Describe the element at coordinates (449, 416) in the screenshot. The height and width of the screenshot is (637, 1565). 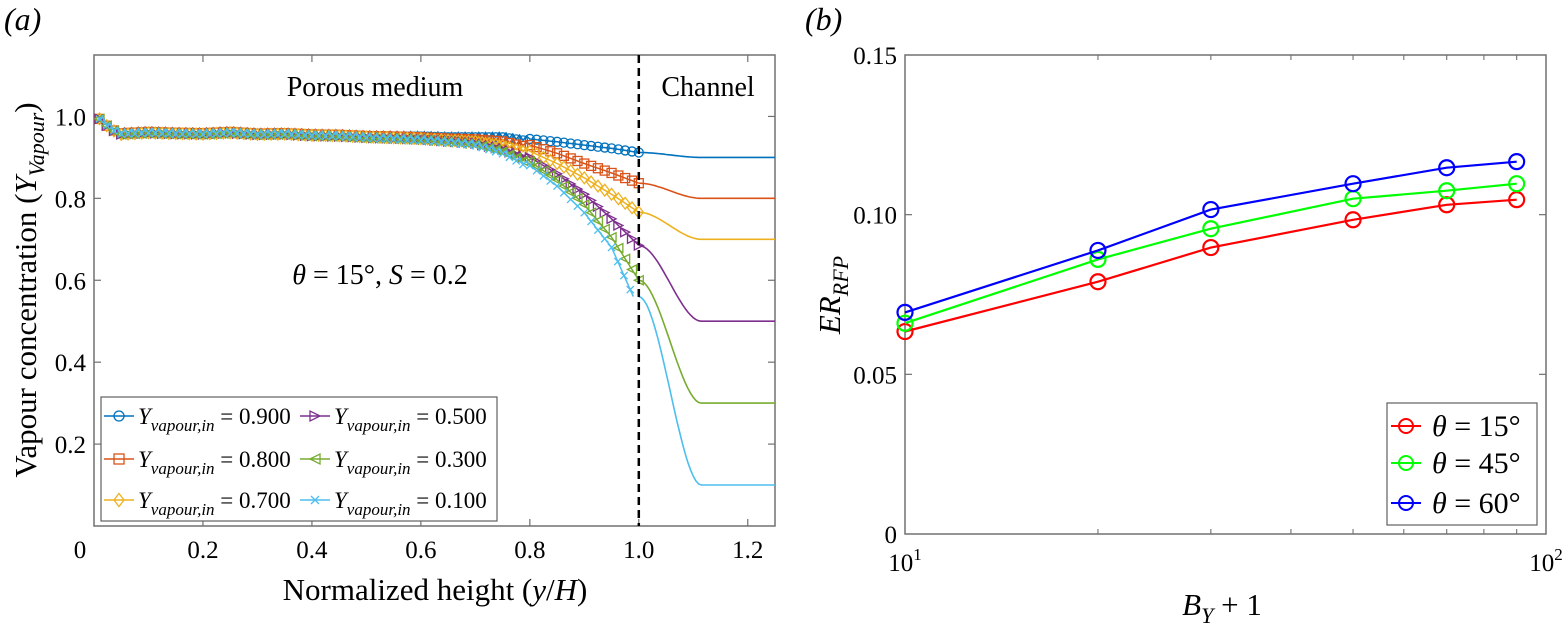
I see `legend-value: = 0.500` at that location.